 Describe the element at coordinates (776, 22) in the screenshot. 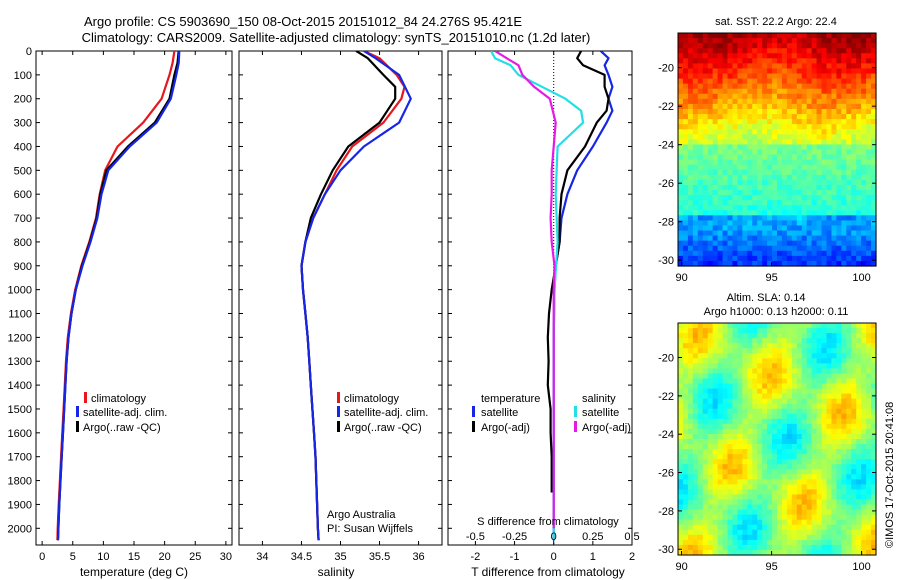

I see `sst-map-title: sat. SST: 22.2 Argo: 22.4` at that location.